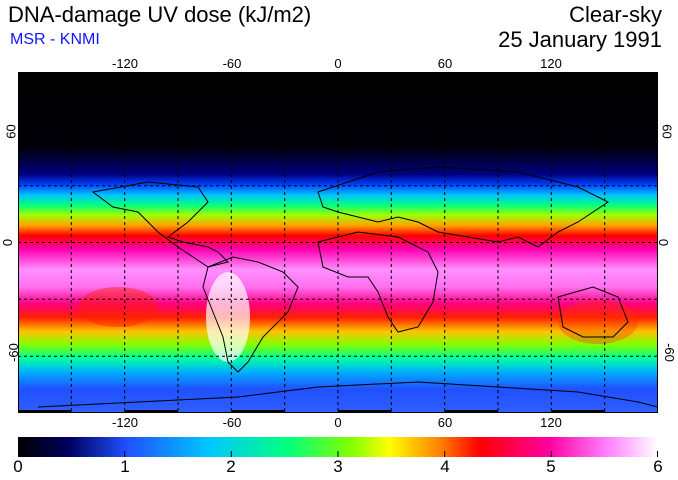 The width and height of the screenshot is (678, 480). I want to click on colorbar-tick-label: 5, so click(551, 466).